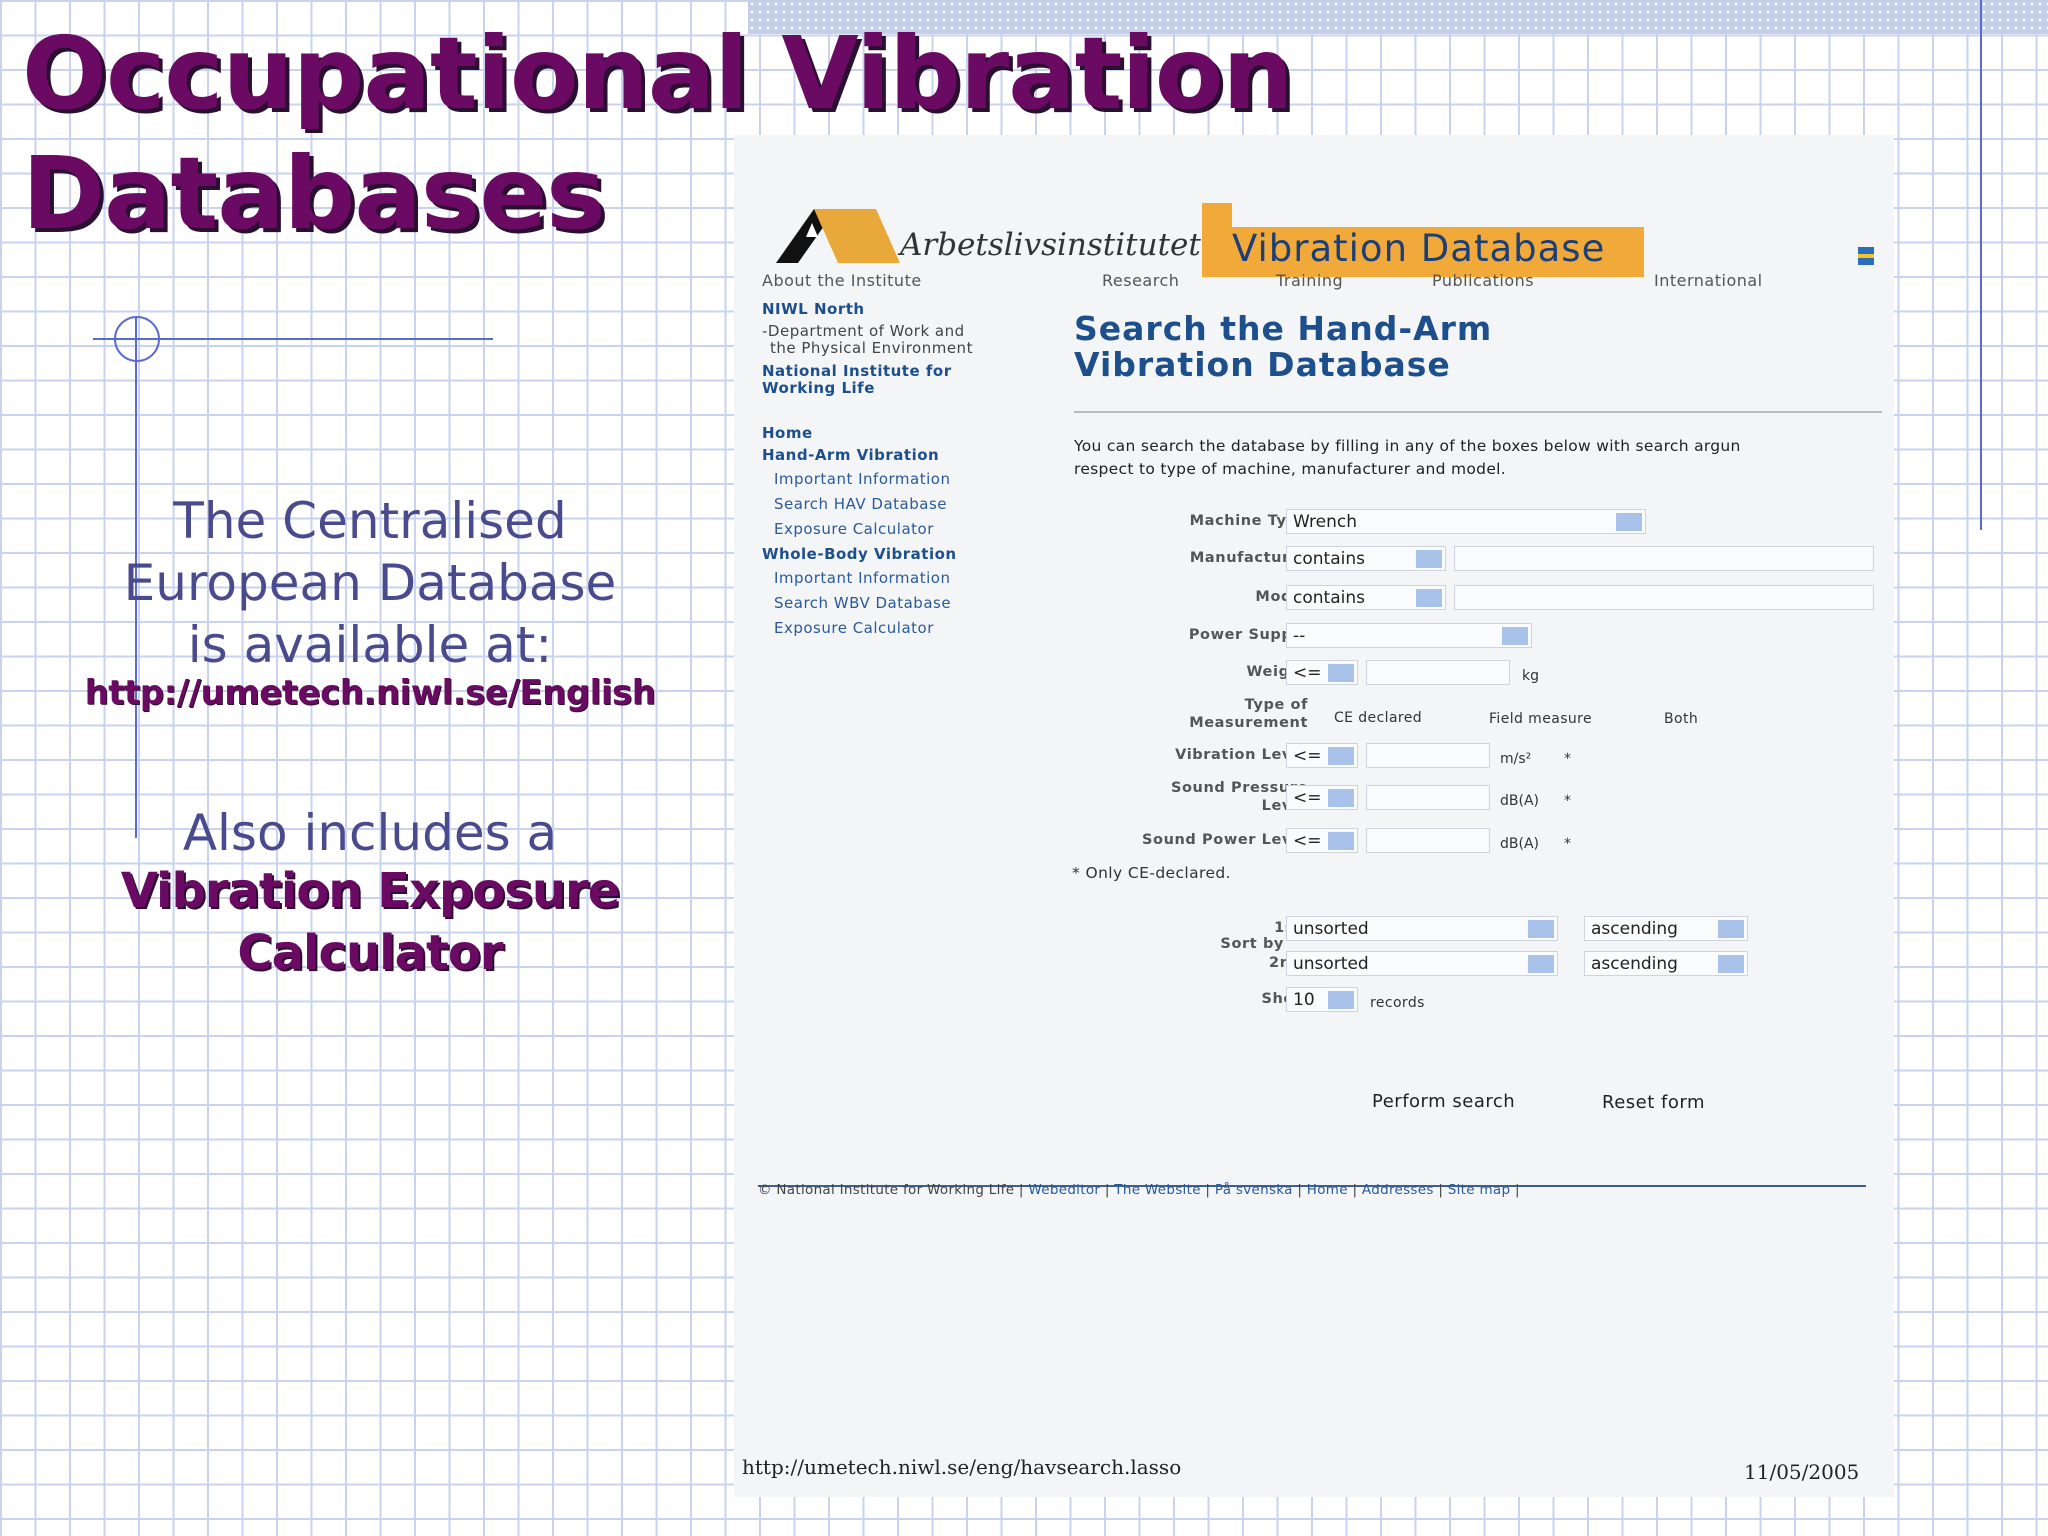  What do you see at coordinates (863, 603) in the screenshot?
I see `sidebar-item-wbv-search: Search WBV Database` at bounding box center [863, 603].